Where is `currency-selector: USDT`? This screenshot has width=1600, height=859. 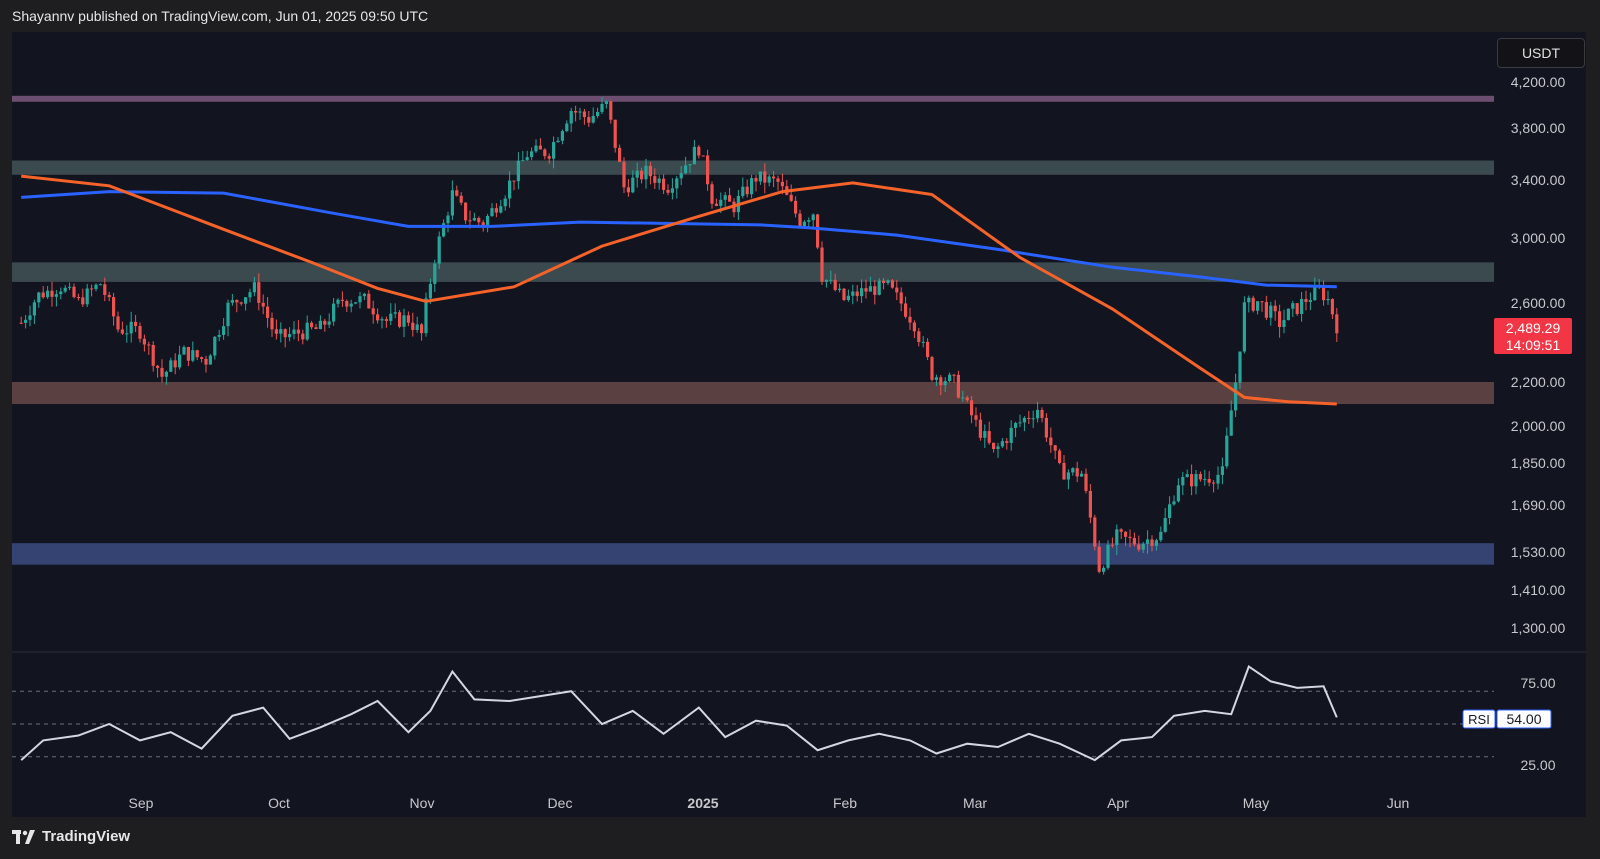 currency-selector: USDT is located at coordinates (1541, 53).